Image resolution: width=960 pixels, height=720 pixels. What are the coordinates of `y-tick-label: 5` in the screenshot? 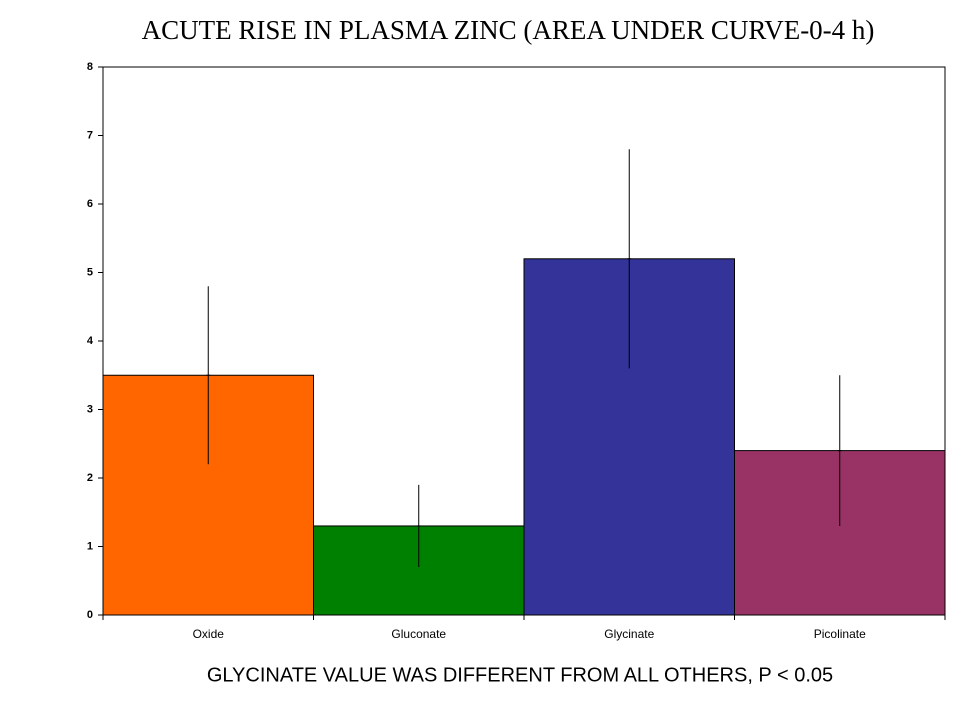 It's located at (90, 272).